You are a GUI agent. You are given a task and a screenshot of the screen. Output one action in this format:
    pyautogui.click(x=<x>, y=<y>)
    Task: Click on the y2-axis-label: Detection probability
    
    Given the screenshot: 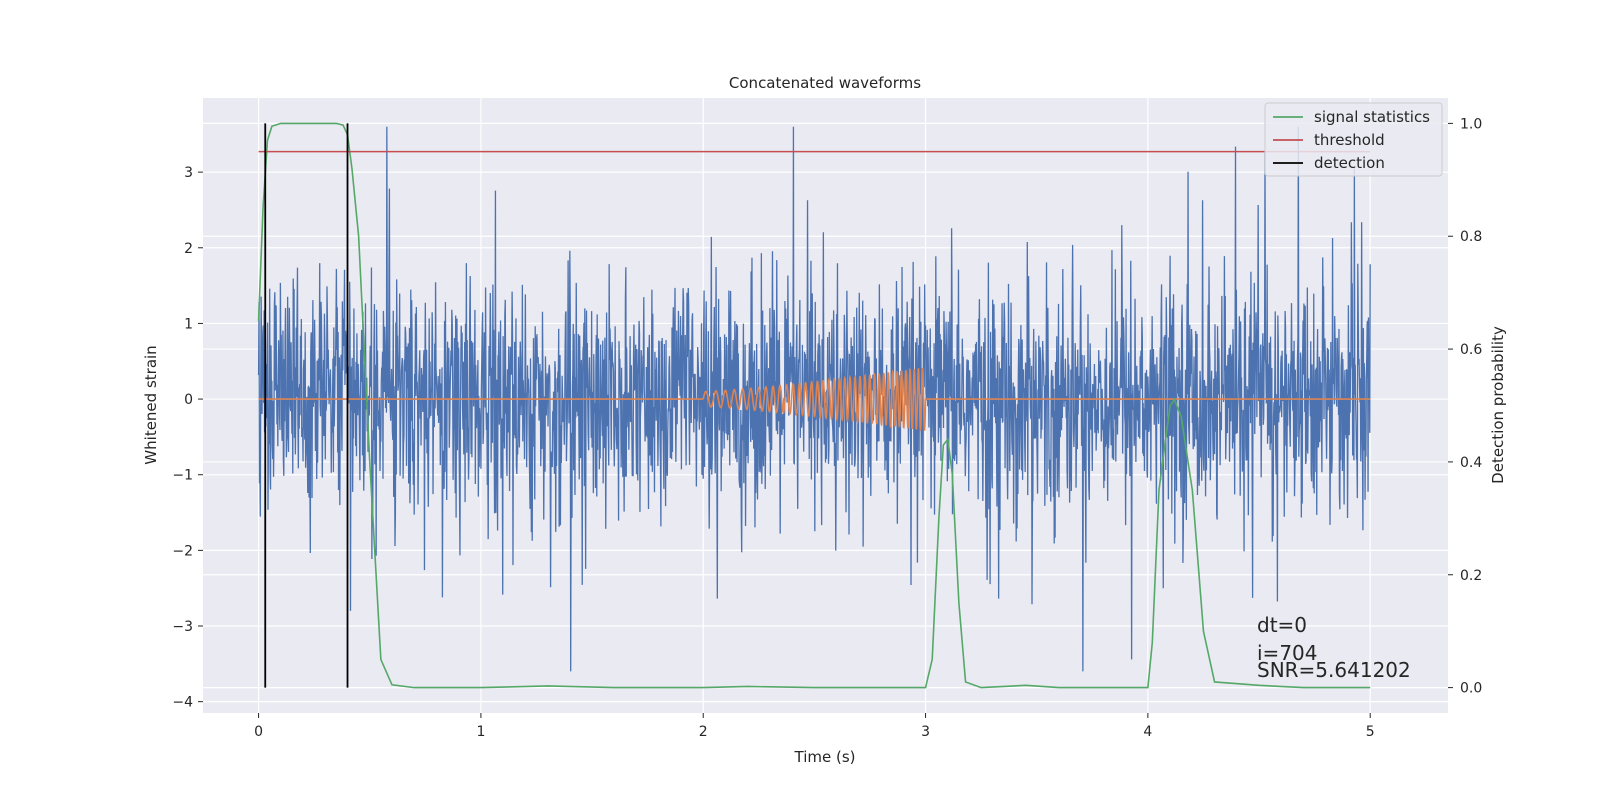 What is the action you would take?
    pyautogui.click(x=1498, y=405)
    